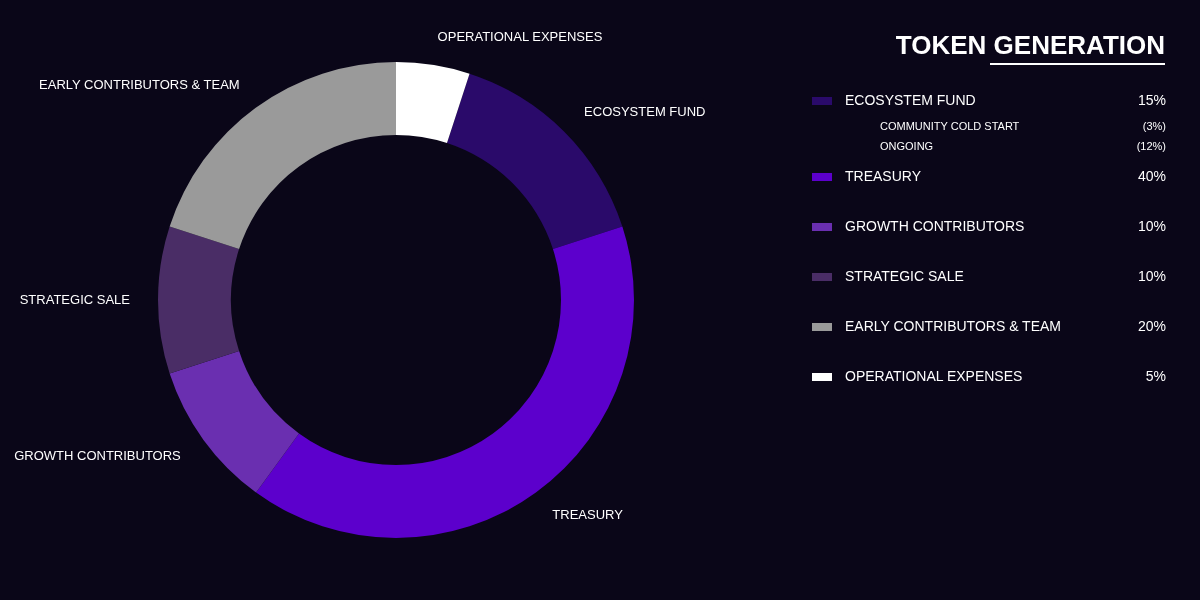  Describe the element at coordinates (75, 299) in the screenshot. I see `slice-label: STRATEGIC SALE` at that location.